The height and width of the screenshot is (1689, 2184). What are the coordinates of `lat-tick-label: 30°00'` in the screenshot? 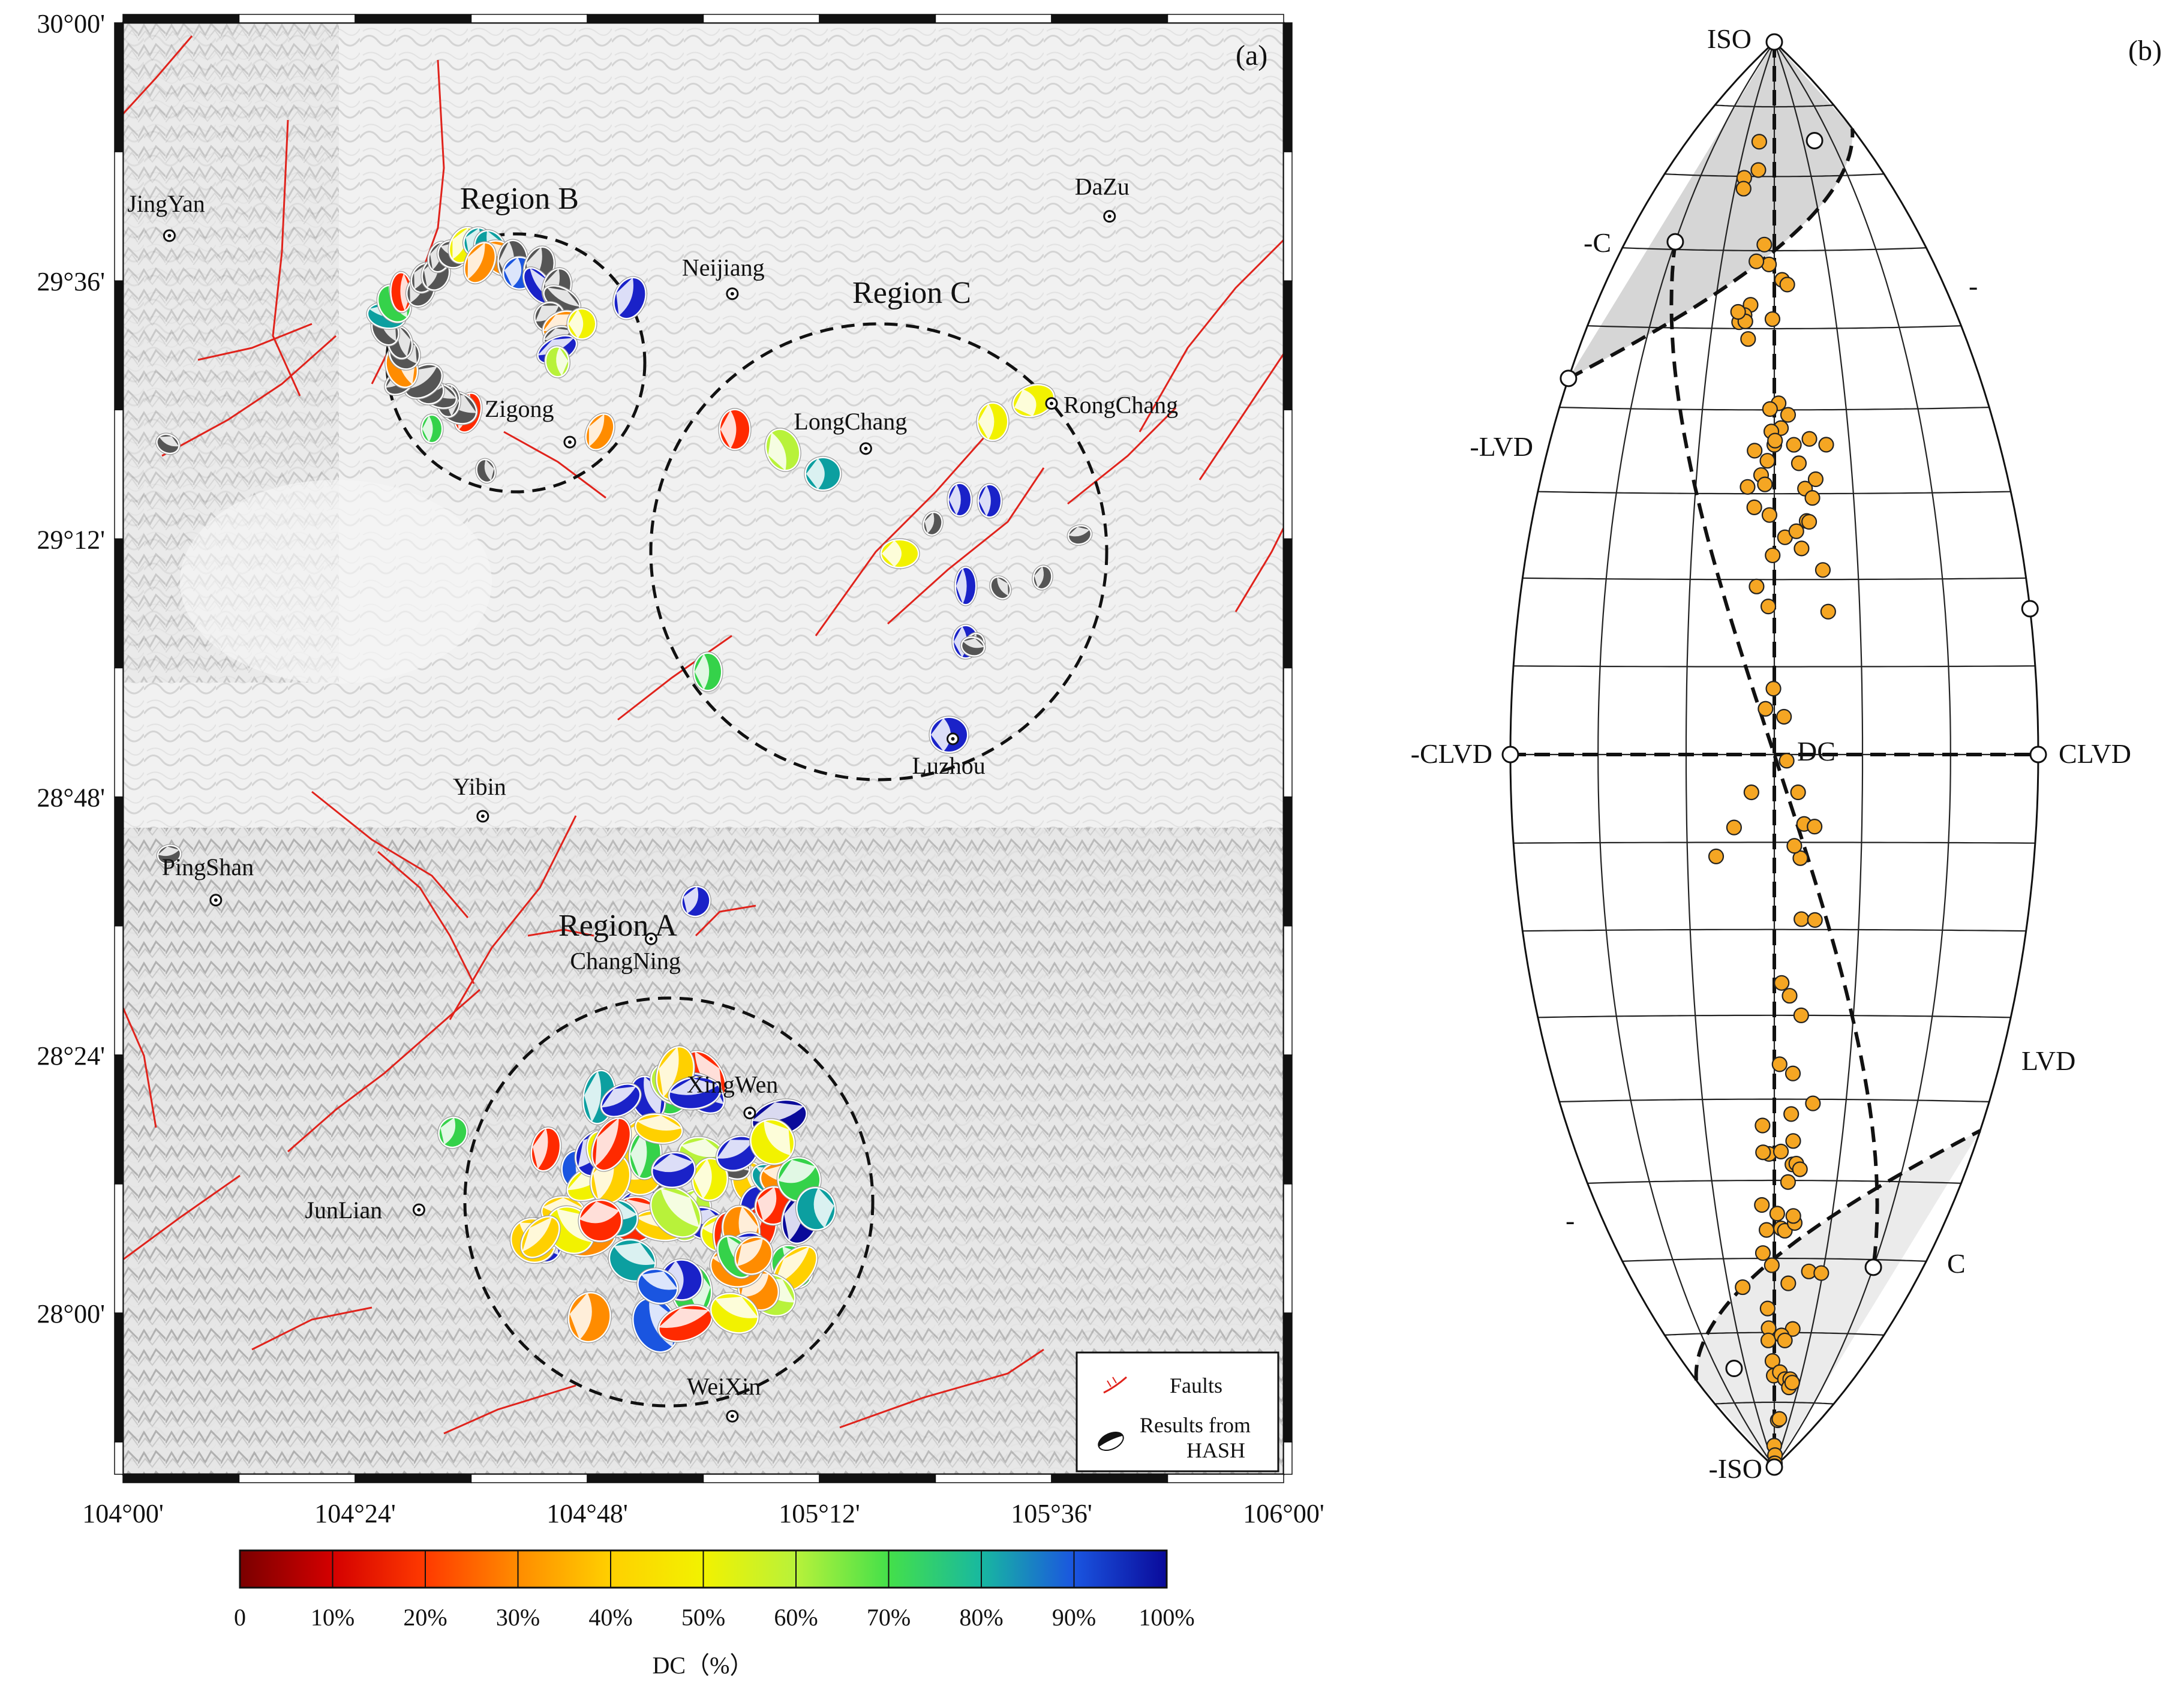 It's located at (71, 23).